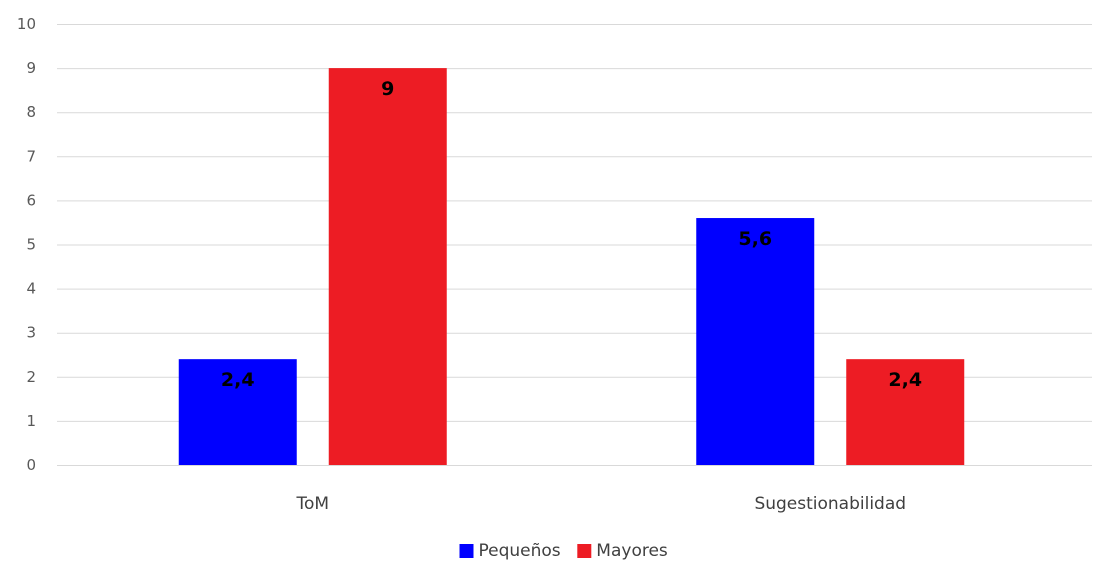 The image size is (1107, 567). What do you see at coordinates (830, 504) in the screenshot?
I see `category-label: Sugestionabilidad` at bounding box center [830, 504].